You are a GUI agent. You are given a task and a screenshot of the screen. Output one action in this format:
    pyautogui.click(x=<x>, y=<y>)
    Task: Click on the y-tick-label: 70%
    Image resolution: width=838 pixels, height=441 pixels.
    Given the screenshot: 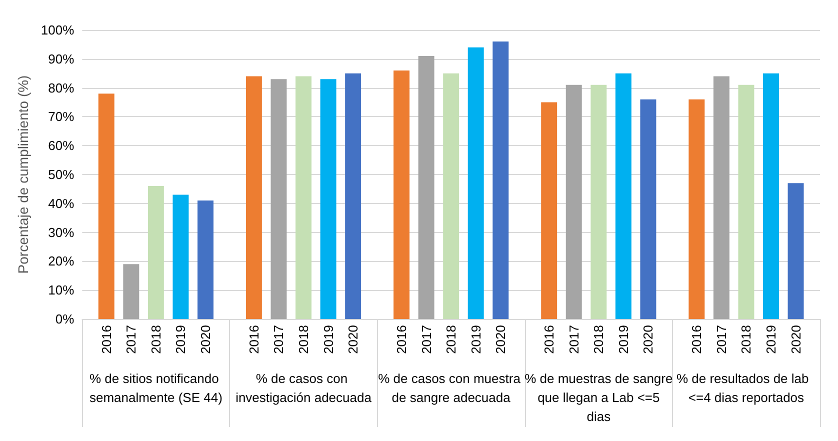 What is the action you would take?
    pyautogui.click(x=61, y=116)
    